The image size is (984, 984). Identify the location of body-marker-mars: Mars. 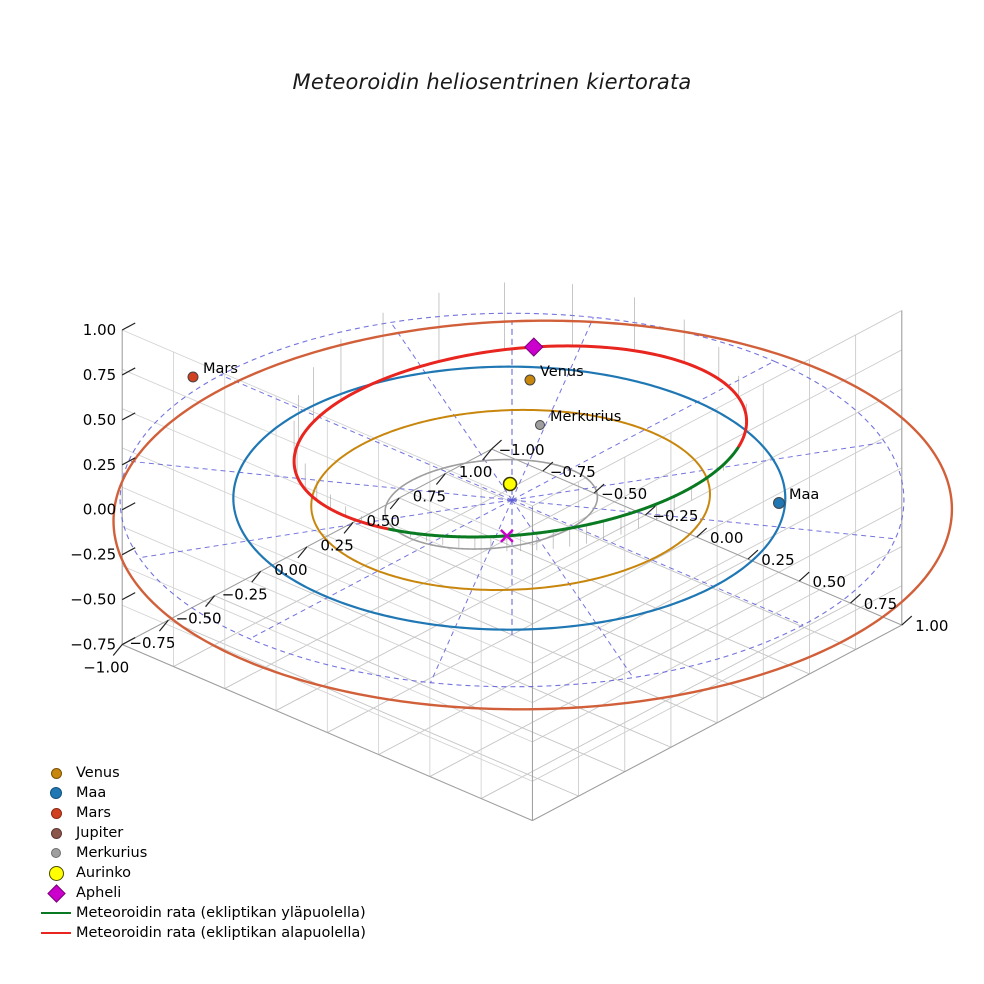
(212, 372).